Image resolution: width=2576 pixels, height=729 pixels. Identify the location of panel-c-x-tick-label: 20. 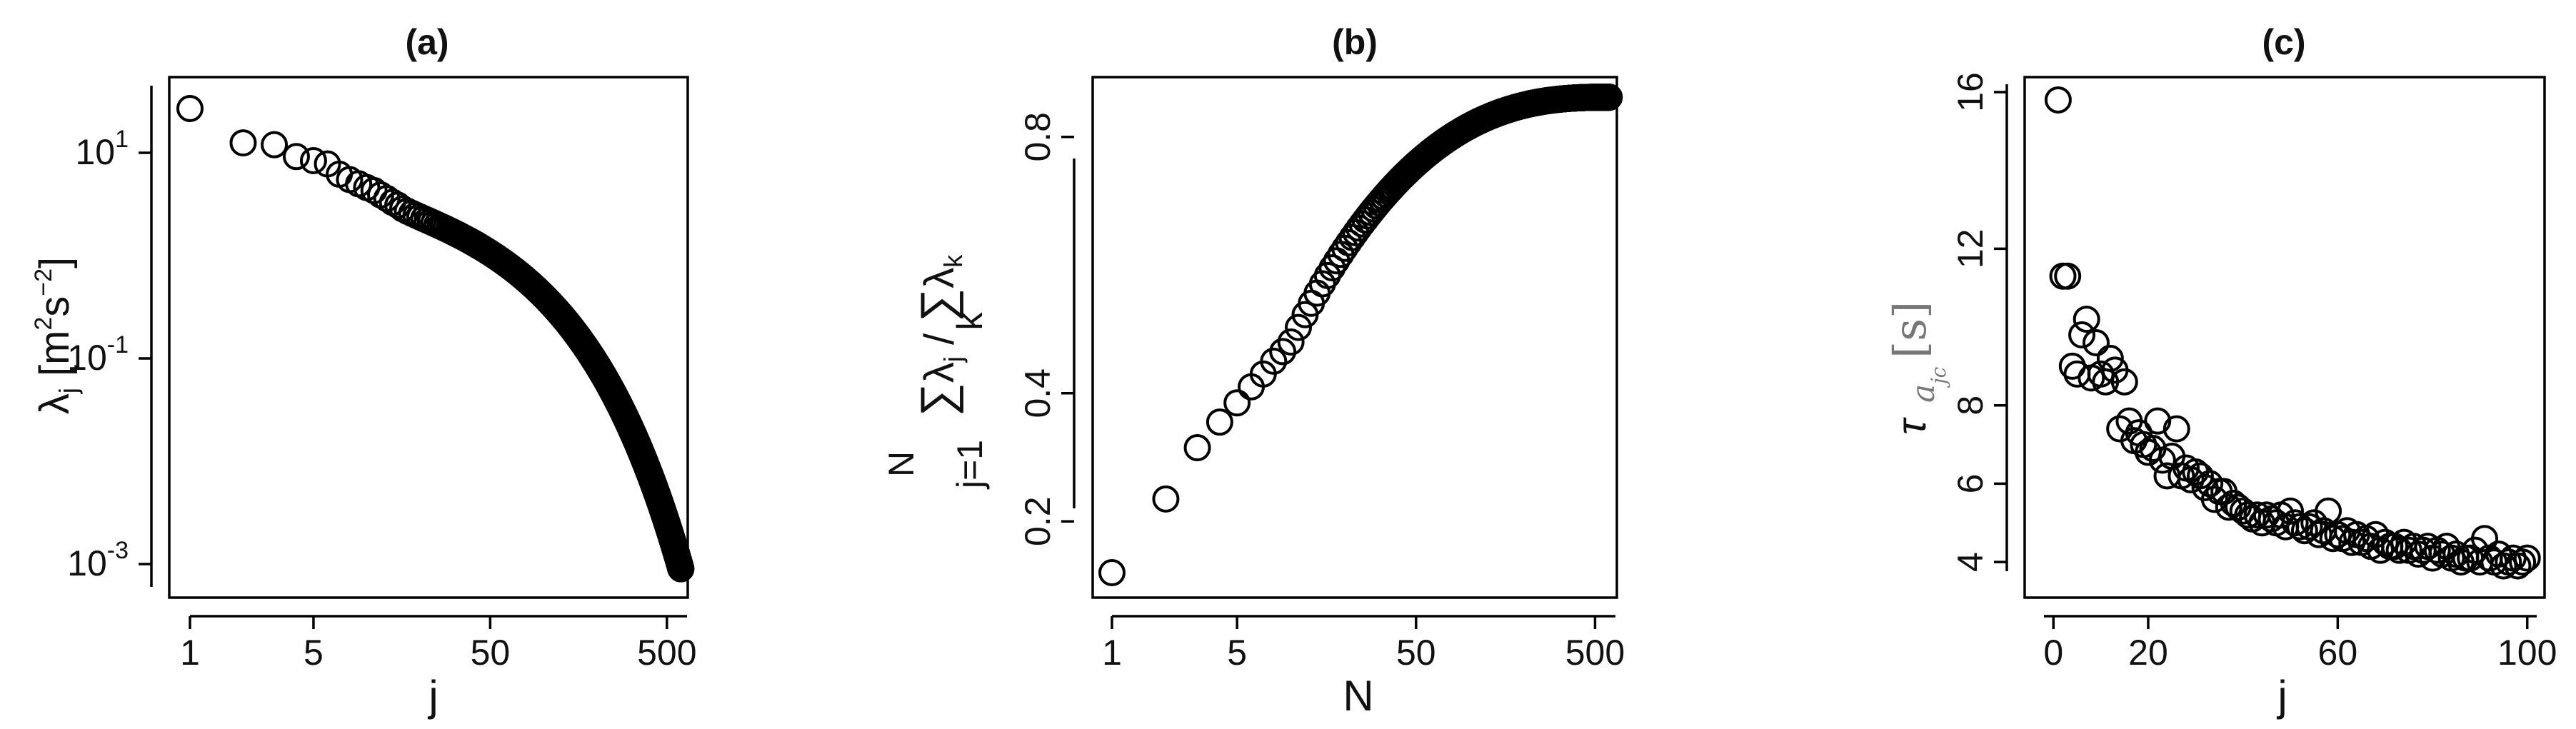
(2148, 653).